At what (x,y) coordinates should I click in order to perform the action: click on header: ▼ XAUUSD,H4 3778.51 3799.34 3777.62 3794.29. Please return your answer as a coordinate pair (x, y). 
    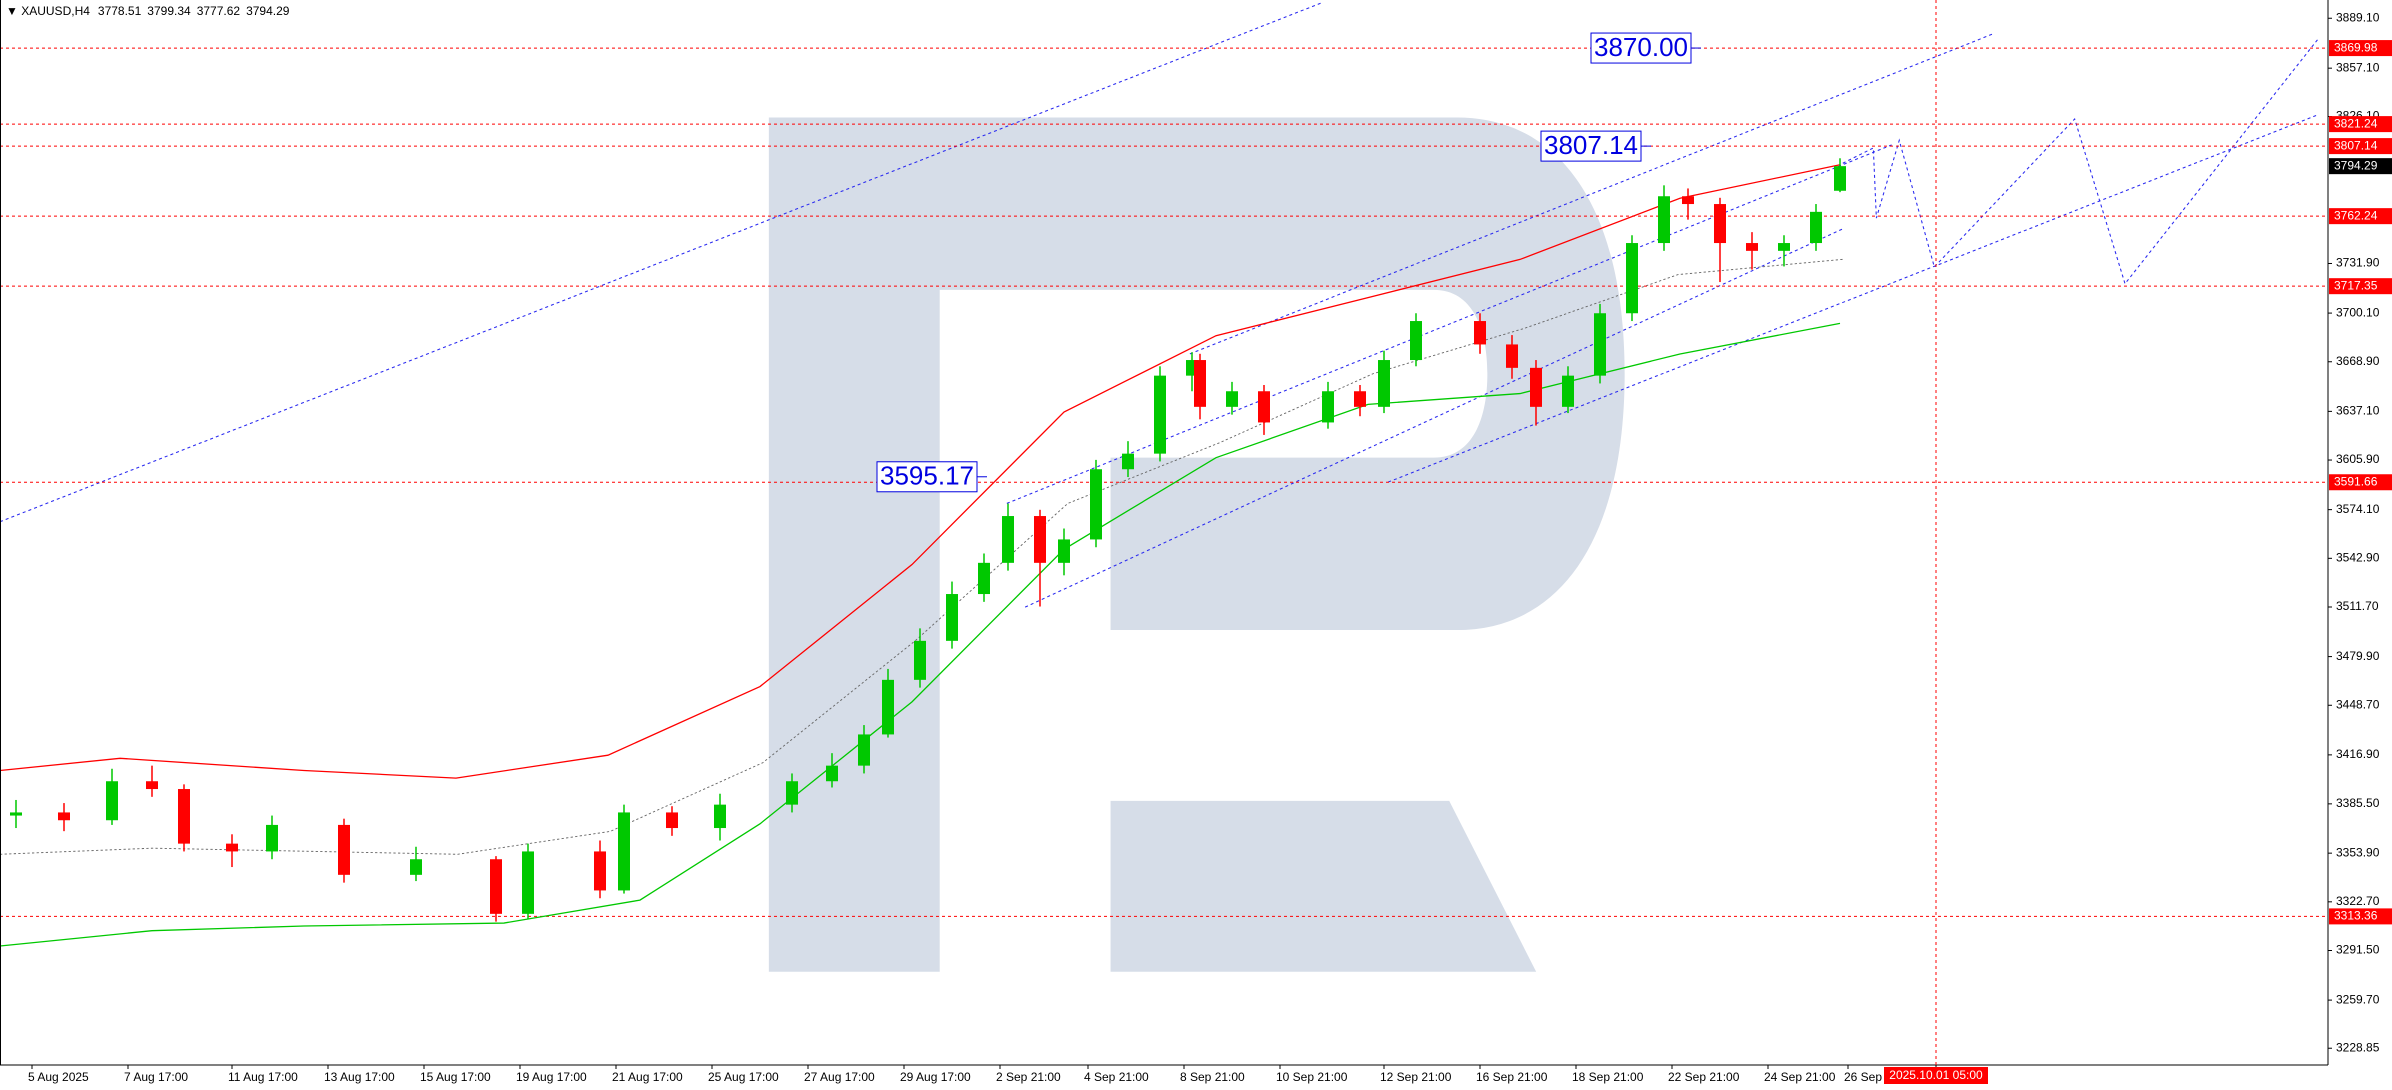
    Looking at the image, I should click on (148, 11).